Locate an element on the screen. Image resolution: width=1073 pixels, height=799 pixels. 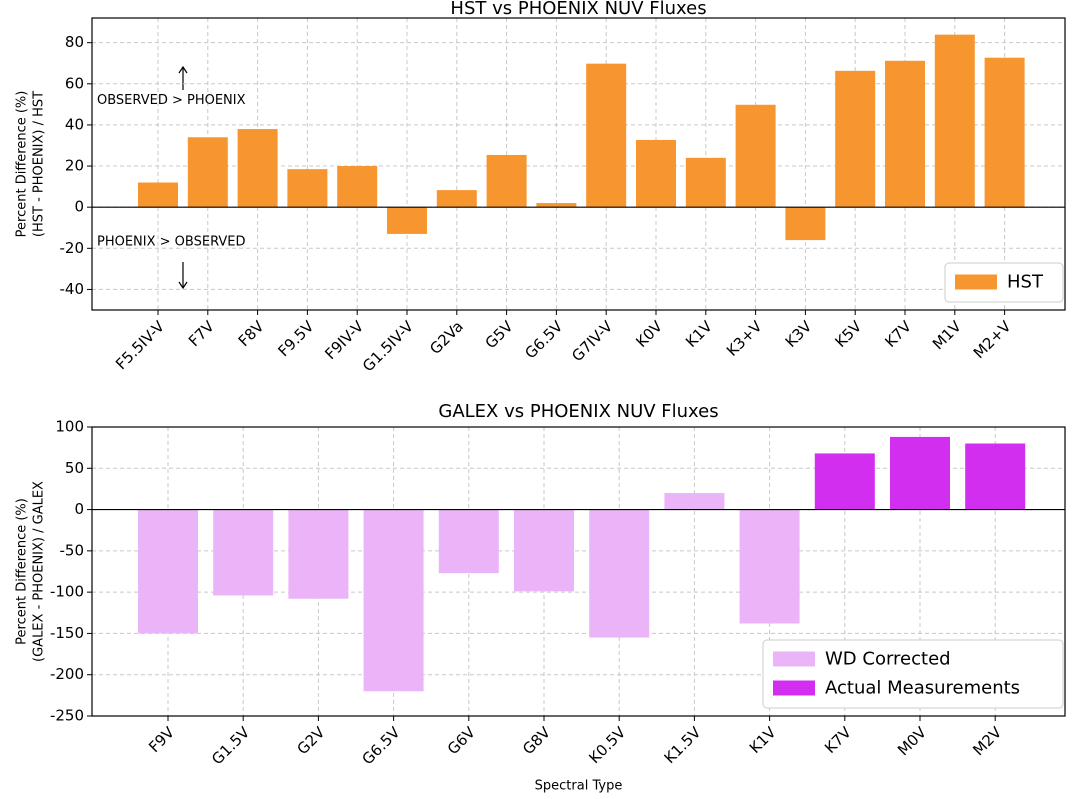
annotation: OBSERVED > PHOENIX is located at coordinates (171, 100).